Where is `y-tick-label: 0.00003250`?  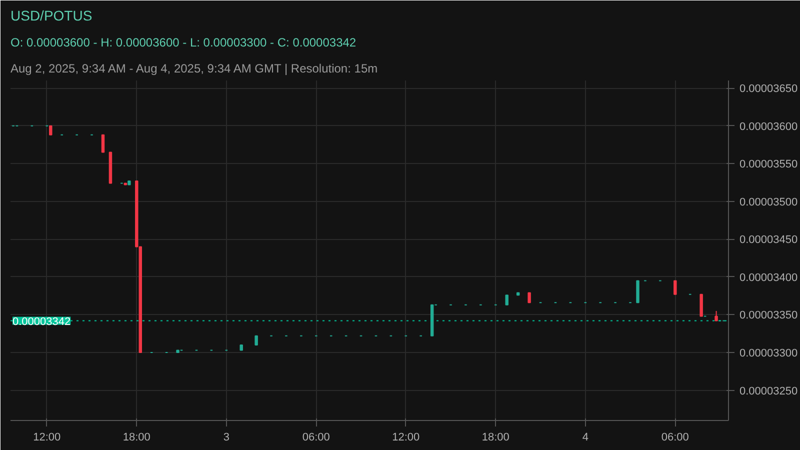 y-tick-label: 0.00003250 is located at coordinates (769, 391).